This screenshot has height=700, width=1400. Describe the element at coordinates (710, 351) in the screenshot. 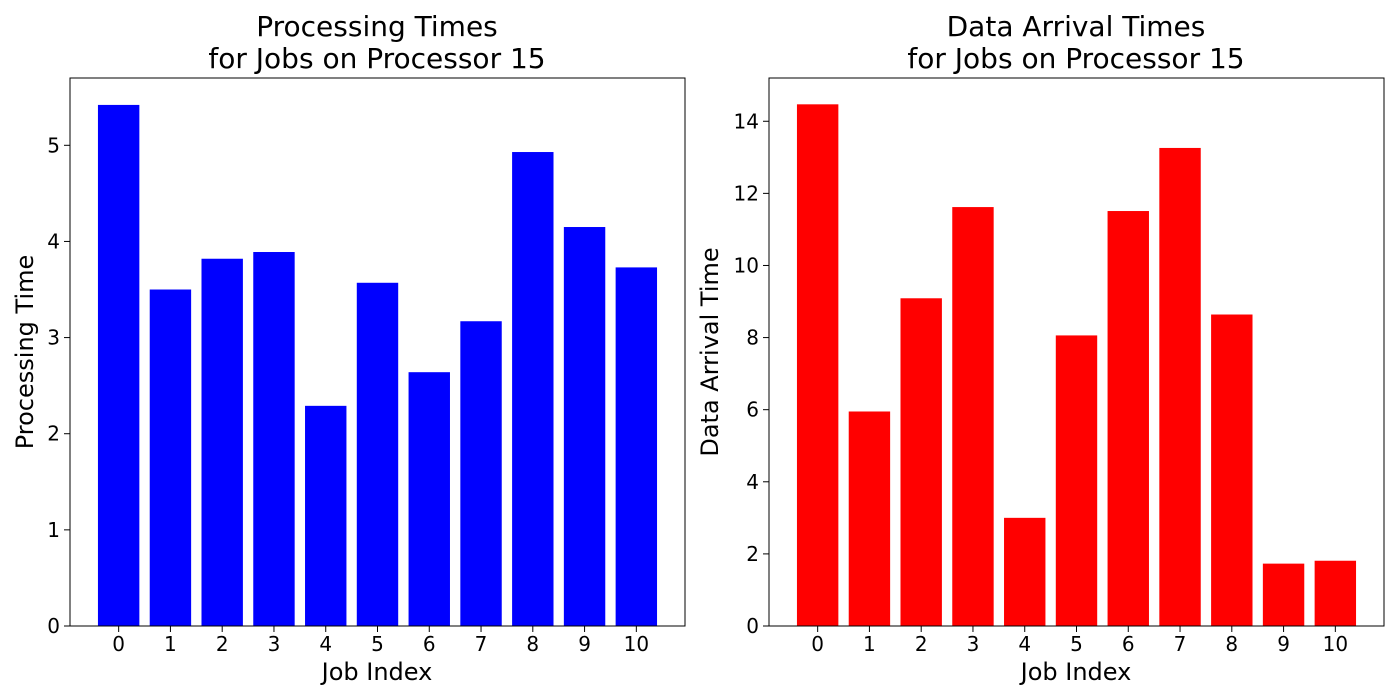

I see `y-axis-label: Data Arrival Time` at that location.